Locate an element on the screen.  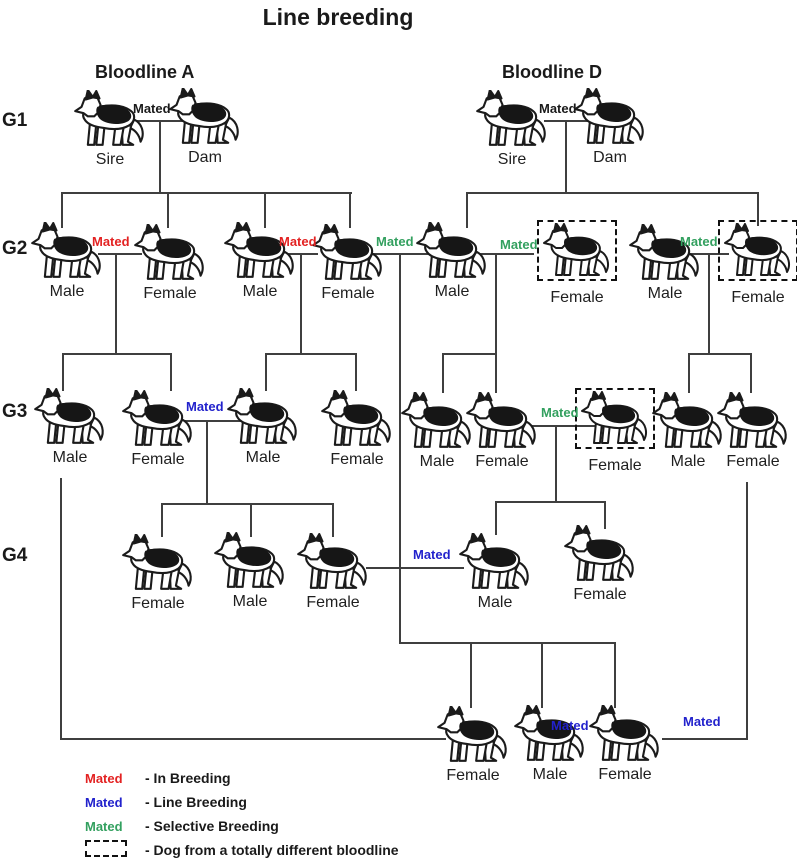
dog-g1d-dam: Dam is located at coordinates (610, 127).